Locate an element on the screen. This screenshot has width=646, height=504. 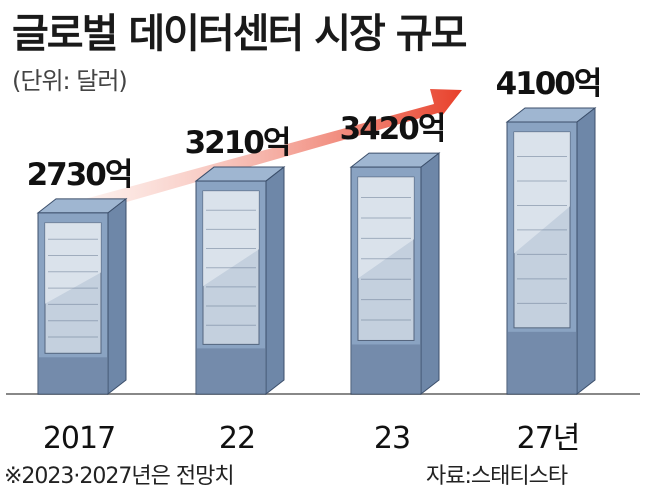
category-tick-label: 2017 is located at coordinates (79, 438).